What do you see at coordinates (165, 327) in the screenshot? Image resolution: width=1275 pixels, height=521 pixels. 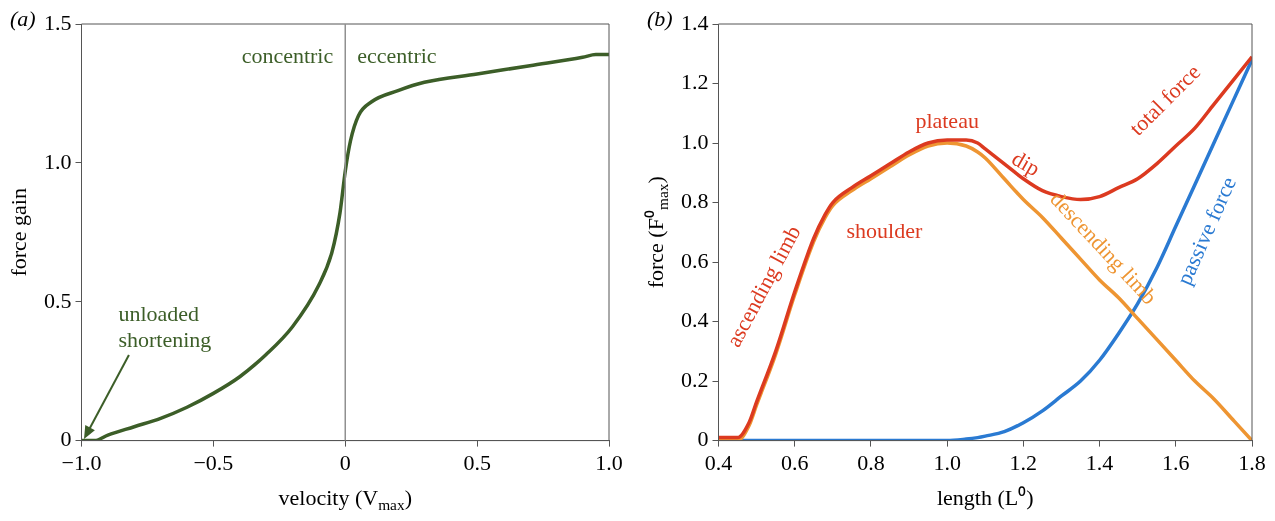 I see `annotation: unloaded shortening` at bounding box center [165, 327].